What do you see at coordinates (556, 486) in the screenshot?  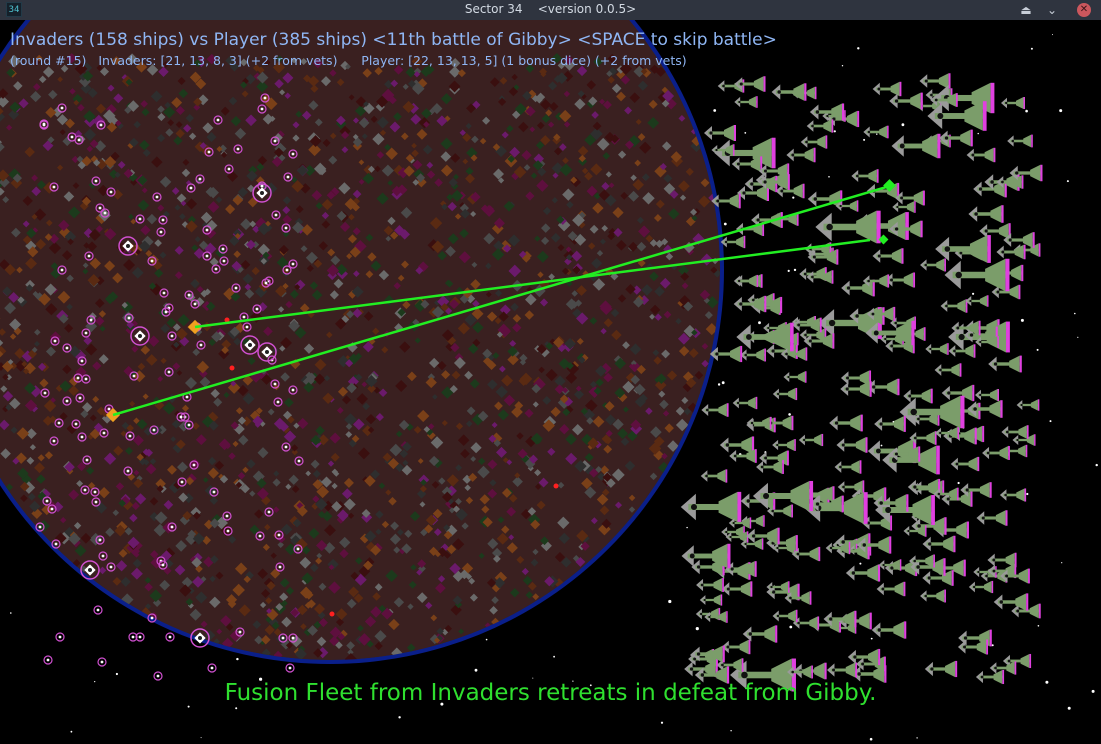 I see `hit-spark` at bounding box center [556, 486].